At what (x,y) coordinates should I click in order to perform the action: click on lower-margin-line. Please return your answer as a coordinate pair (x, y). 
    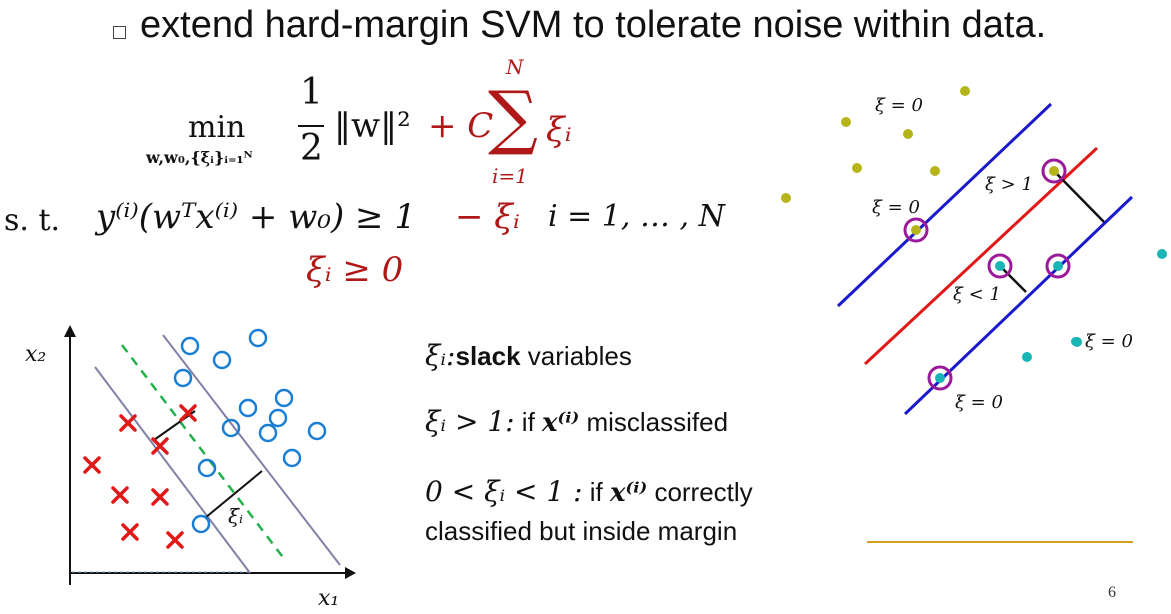
    Looking at the image, I should click on (172, 470).